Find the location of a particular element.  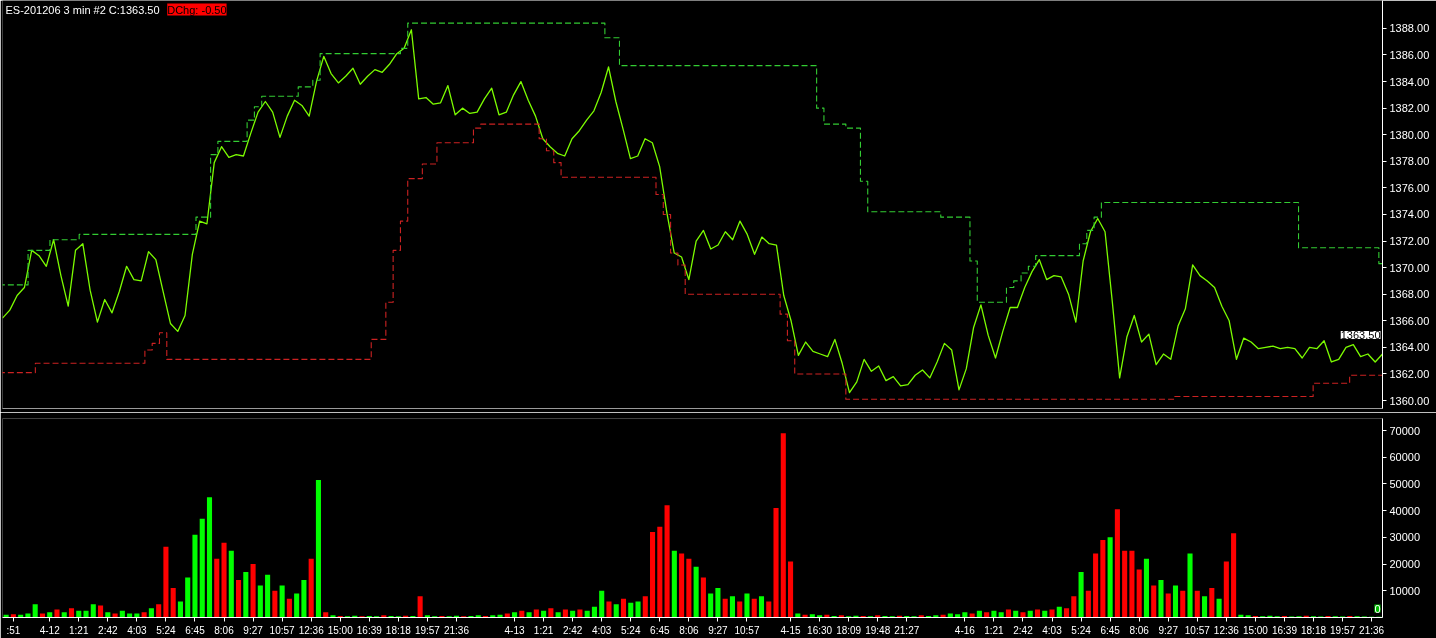

y-tick-label: 50000 is located at coordinates (1405, 483).